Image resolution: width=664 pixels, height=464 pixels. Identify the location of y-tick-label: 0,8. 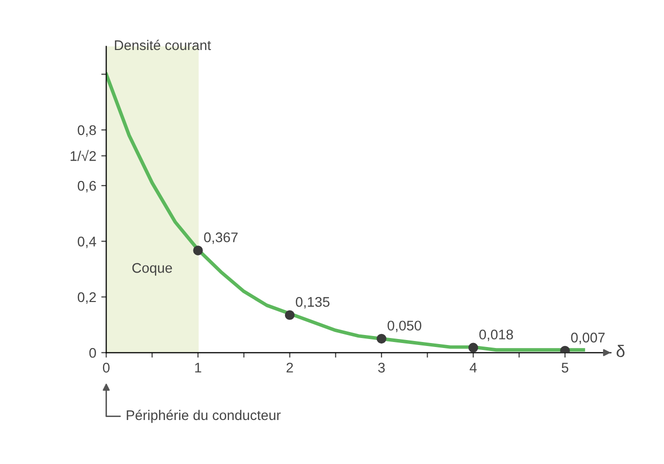
(87, 131).